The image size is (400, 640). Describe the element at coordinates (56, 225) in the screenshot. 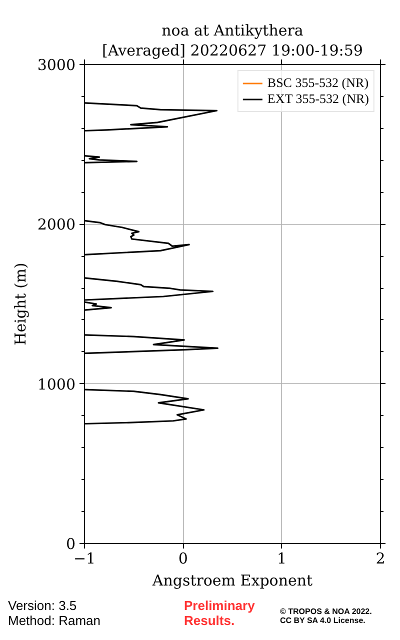

I see `y-tick-label: 2000` at that location.